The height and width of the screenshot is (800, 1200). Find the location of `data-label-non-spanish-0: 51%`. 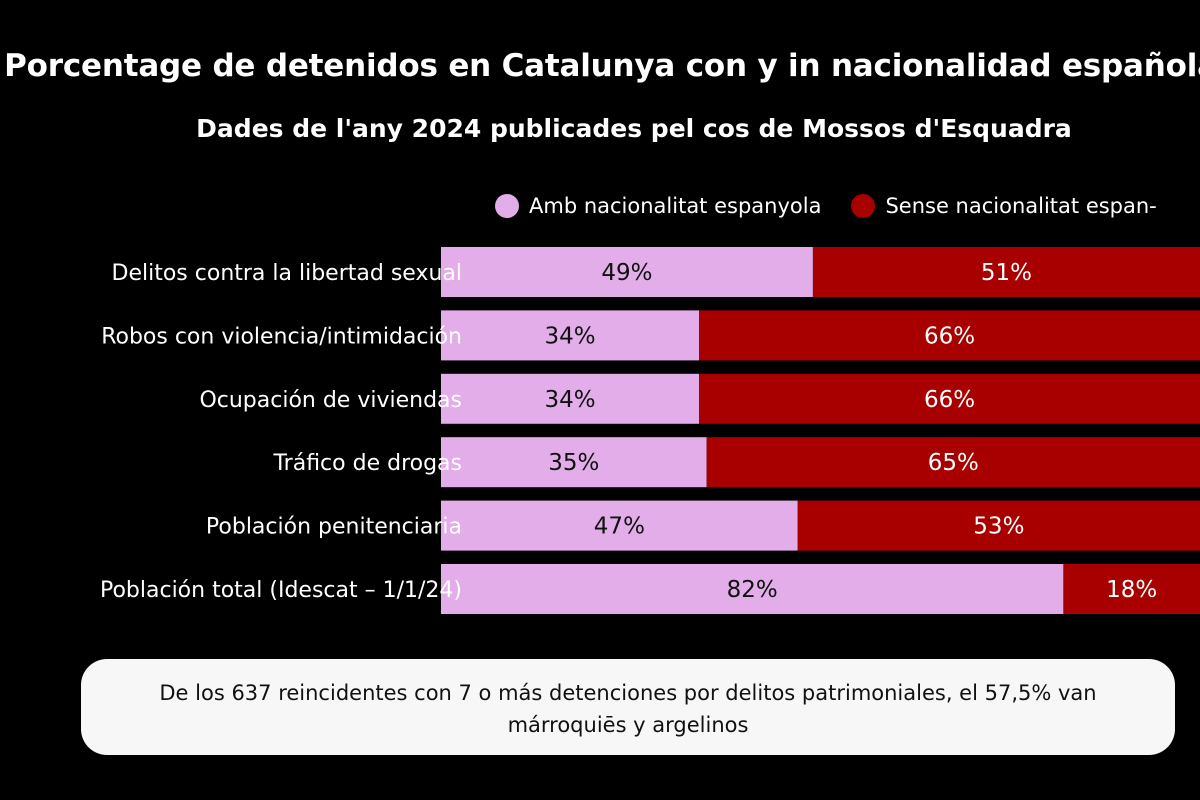

data-label-non-spanish-0: 51% is located at coordinates (1006, 273).